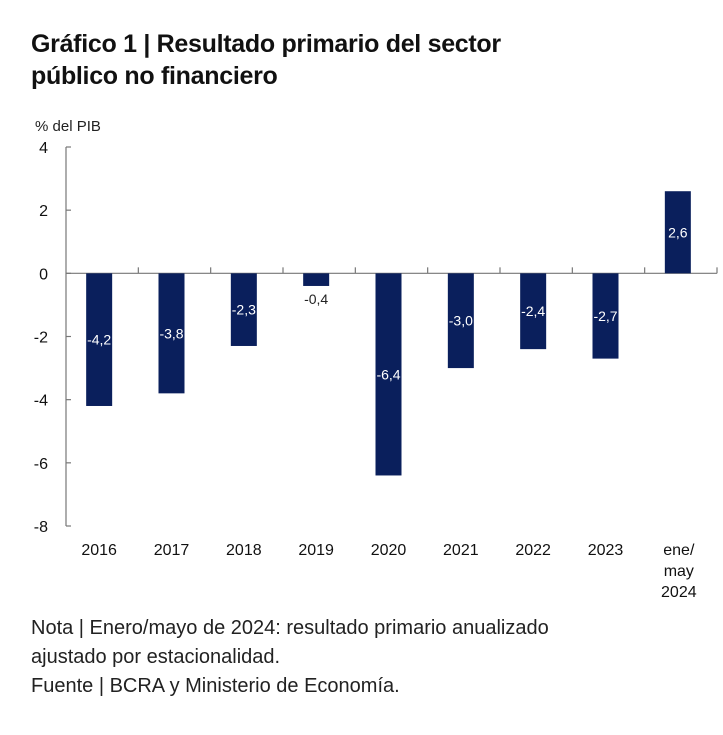  I want to click on source-line: Fuente | BCRA y Ministerio de Economía., so click(215, 686).